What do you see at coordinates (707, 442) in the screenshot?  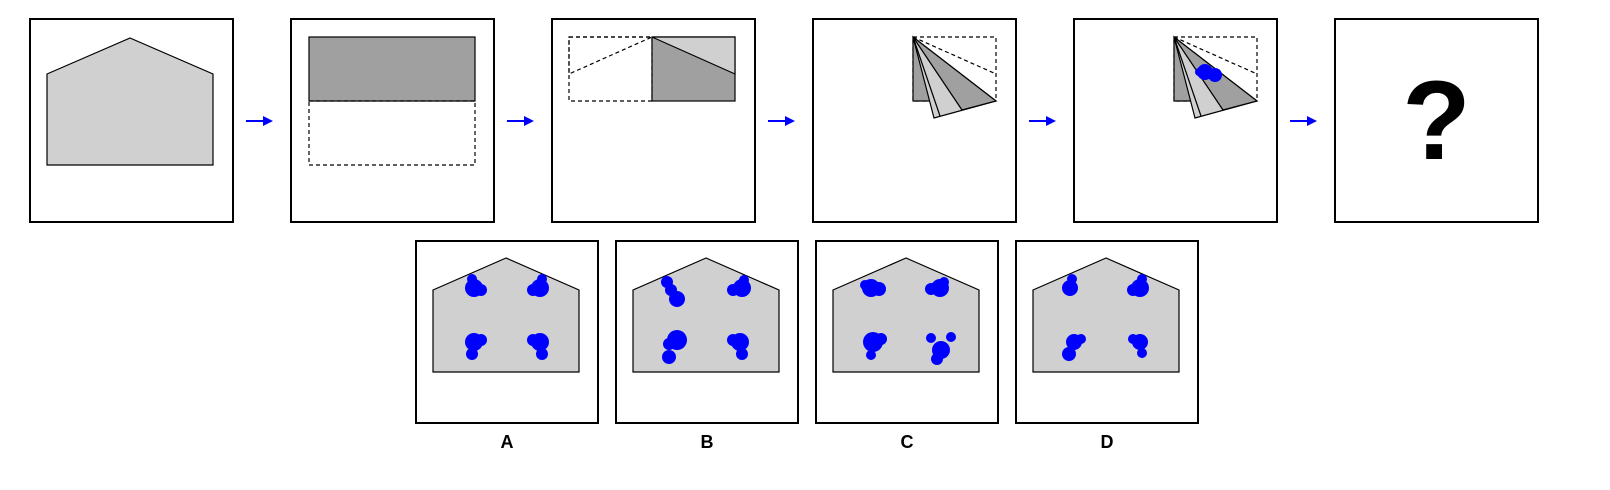 I see `option-b-label: B` at bounding box center [707, 442].